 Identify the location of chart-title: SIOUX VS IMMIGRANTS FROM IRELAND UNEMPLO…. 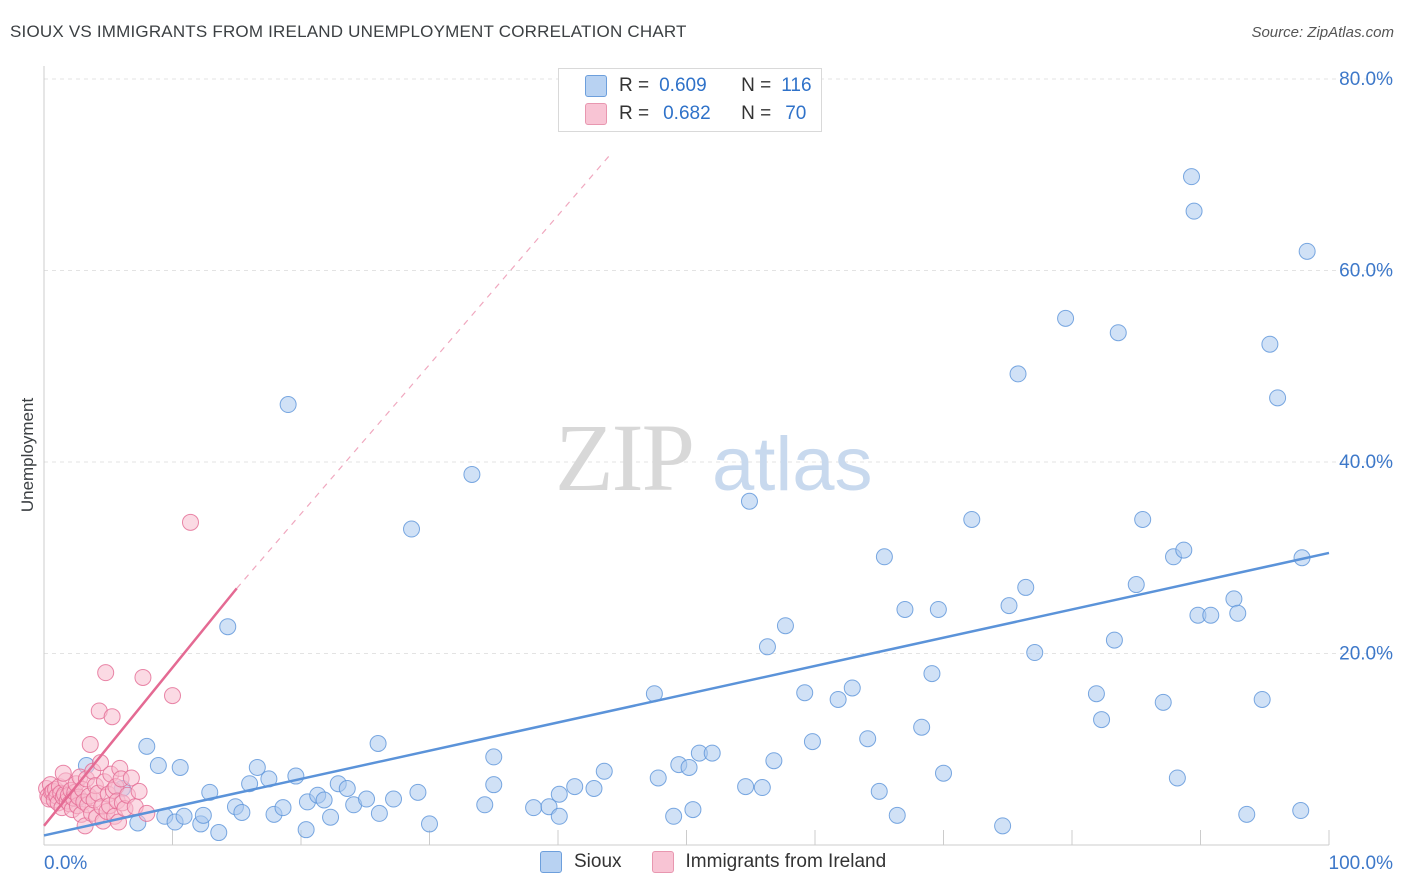
(348, 31).